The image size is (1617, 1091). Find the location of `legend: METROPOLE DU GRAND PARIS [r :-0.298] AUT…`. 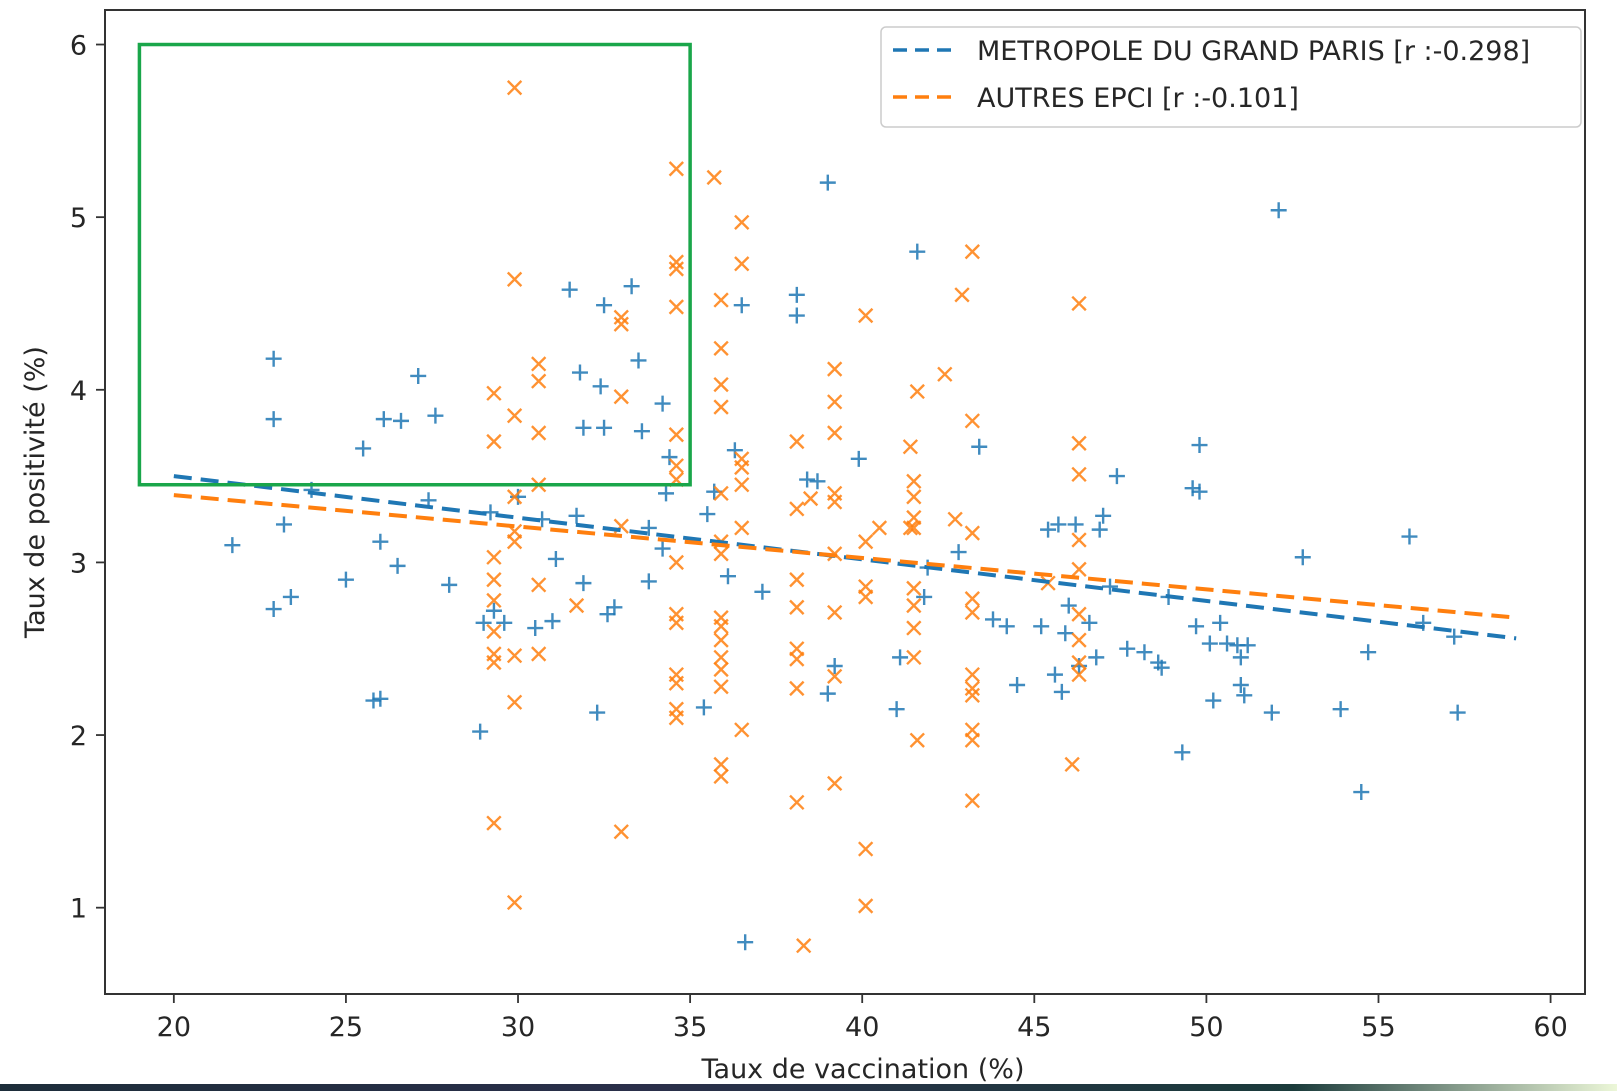

legend: METROPOLE DU GRAND PARIS [r :-0.298] AUT… is located at coordinates (1231, 77).